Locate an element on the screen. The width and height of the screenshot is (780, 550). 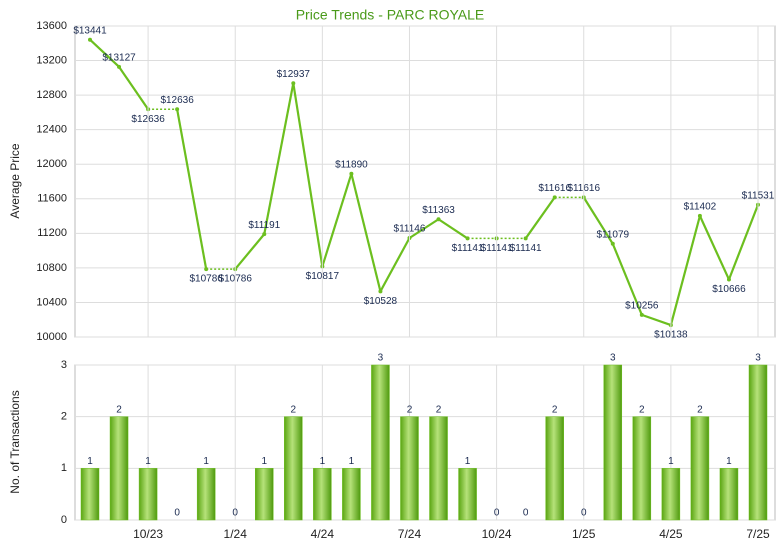
x-tick-label: 4/24 is located at coordinates (323, 534).